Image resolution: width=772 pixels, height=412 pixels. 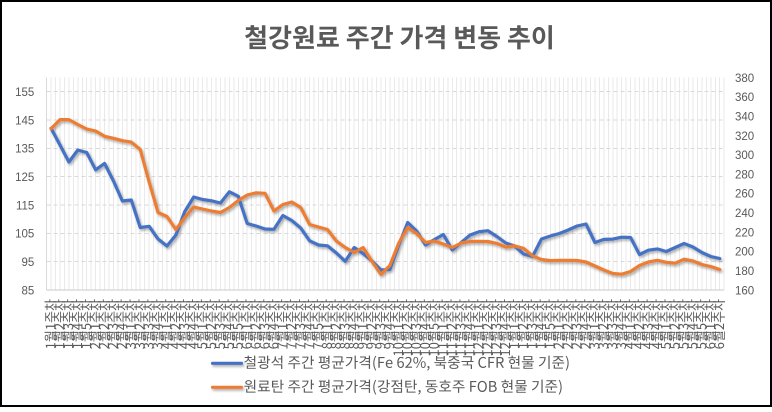 What do you see at coordinates (744, 272) in the screenshot?
I see `svg-text: 180` at bounding box center [744, 272].